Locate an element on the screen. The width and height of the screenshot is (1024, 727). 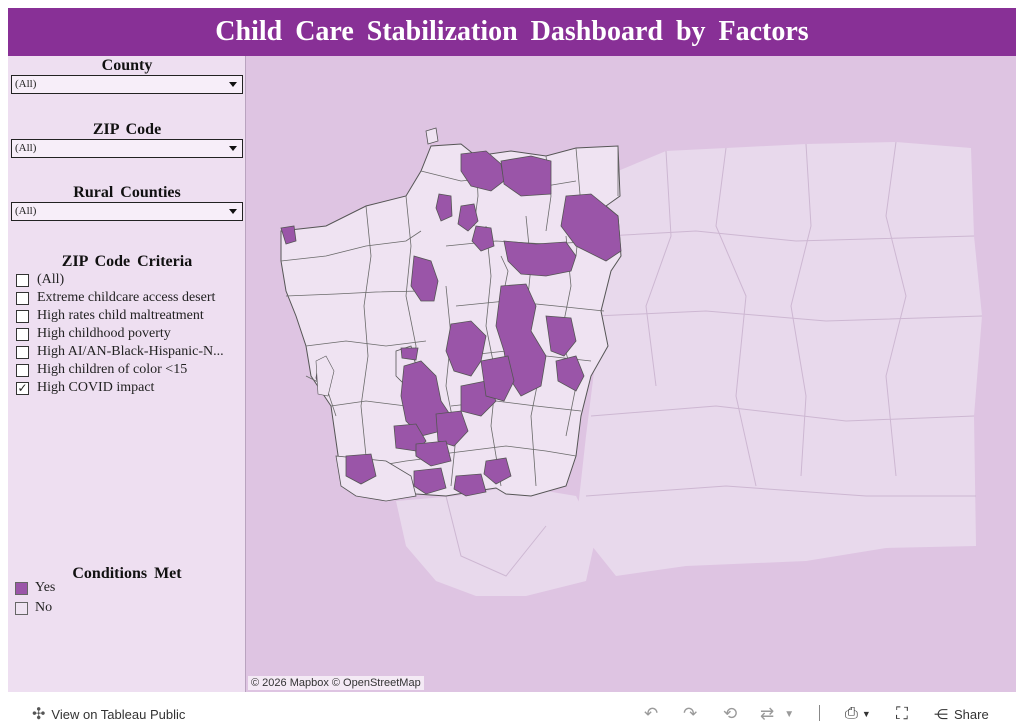
criteria-label: High COVID impact is located at coordinates (96, 387).